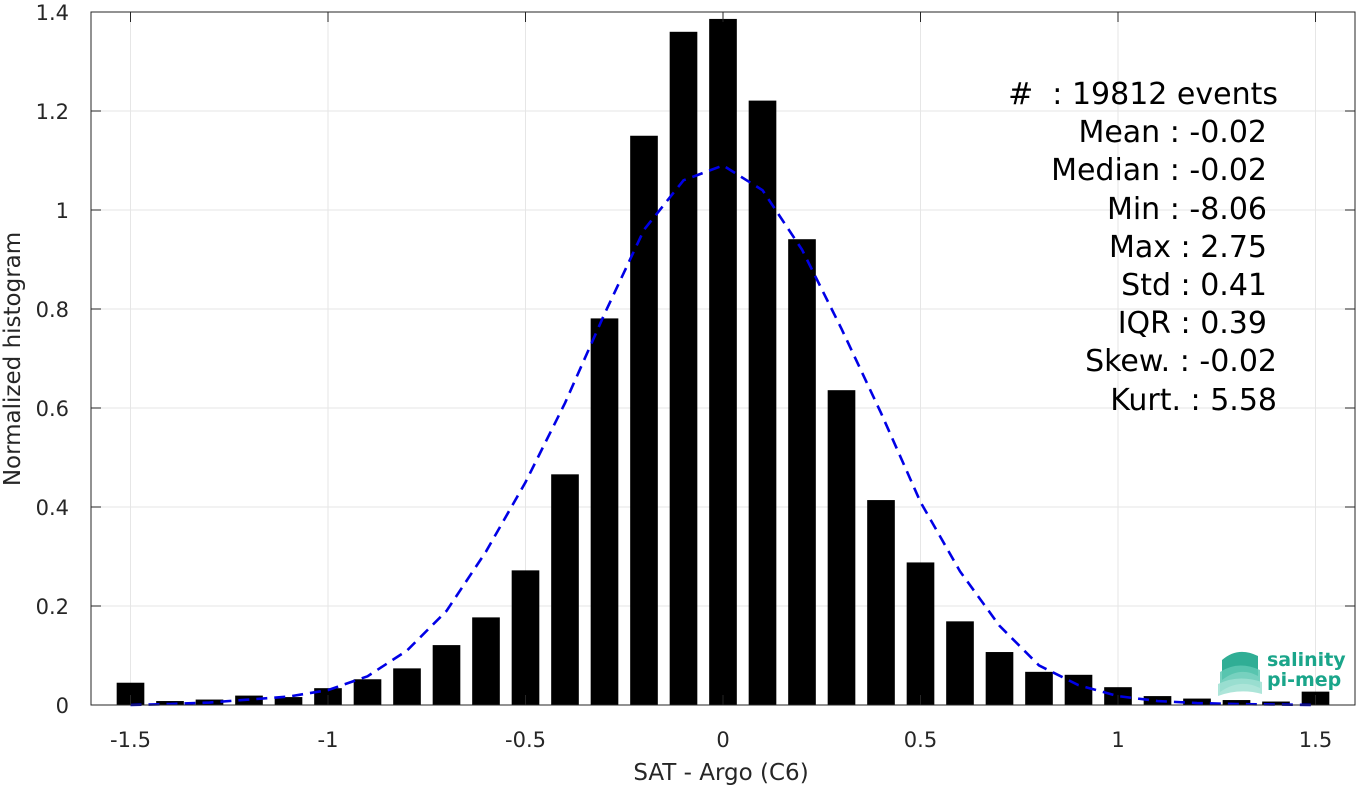 Image resolution: width=1367 pixels, height=787 pixels. I want to click on y-tick-label: 1.4, so click(52, 13).